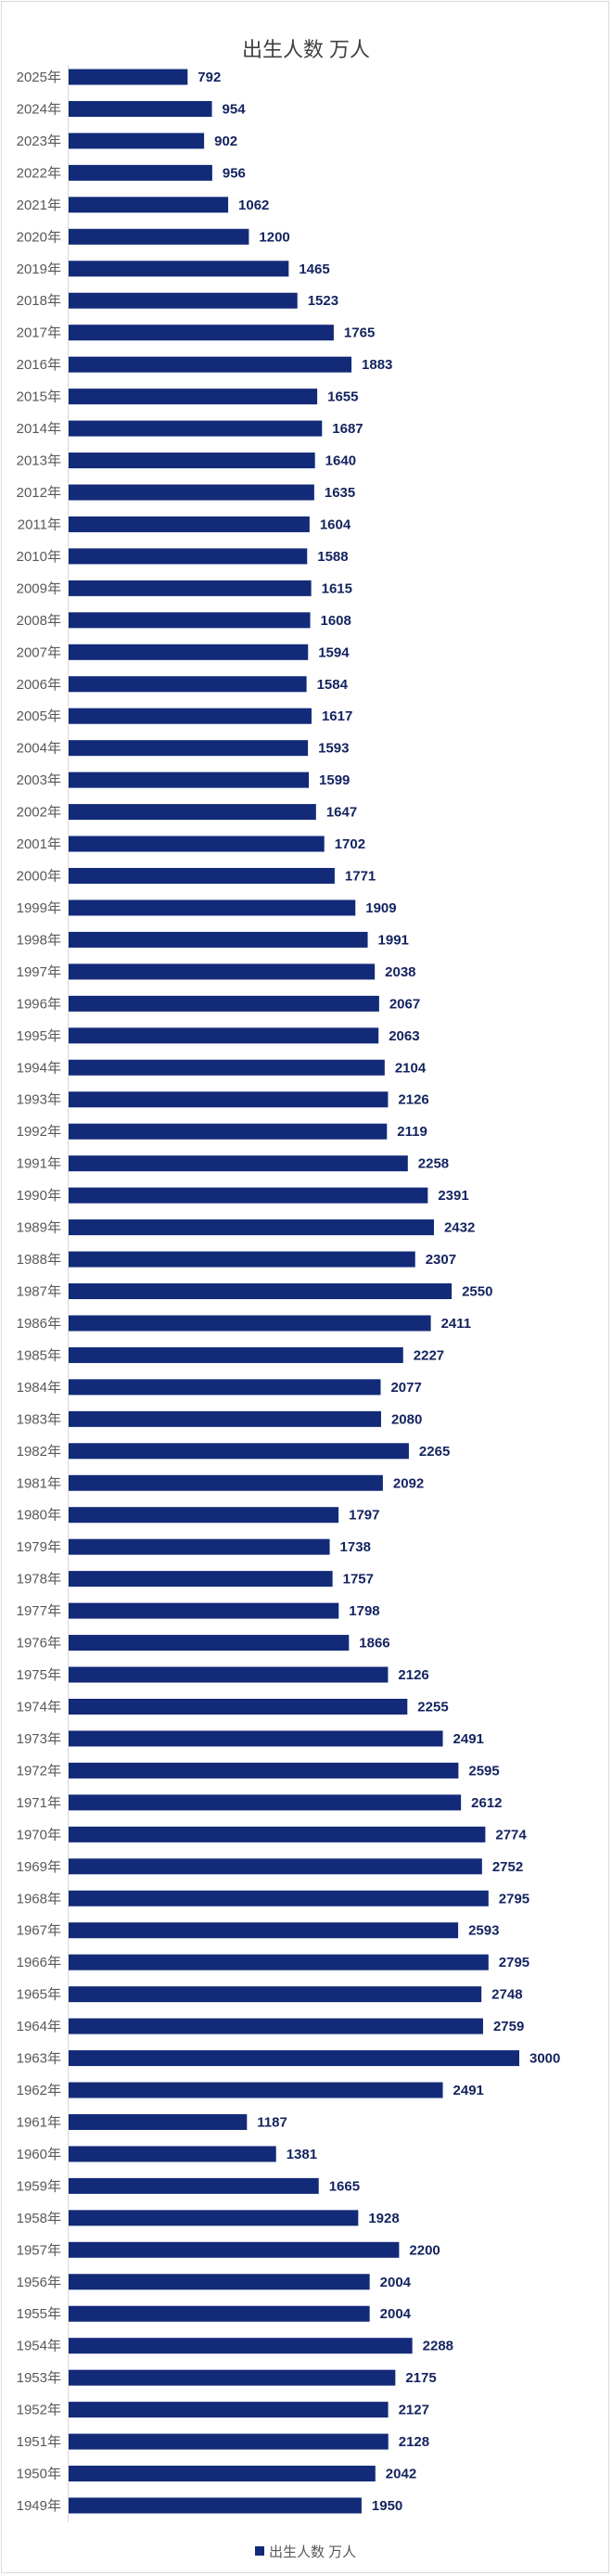 Image resolution: width=612 pixels, height=2576 pixels. Describe the element at coordinates (39, 1707) in the screenshot. I see `y-tick-label: 1974年` at that location.